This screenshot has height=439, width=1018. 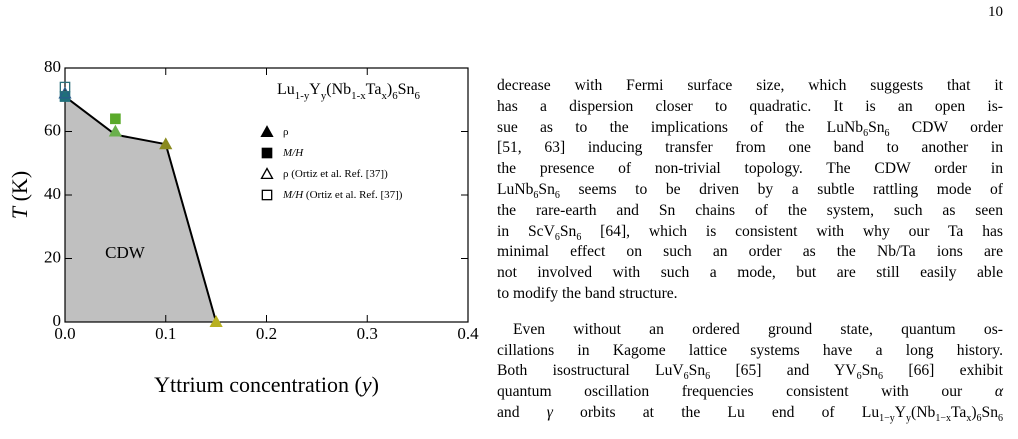 What do you see at coordinates (125, 252) in the screenshot?
I see `annotation: CDW` at bounding box center [125, 252].